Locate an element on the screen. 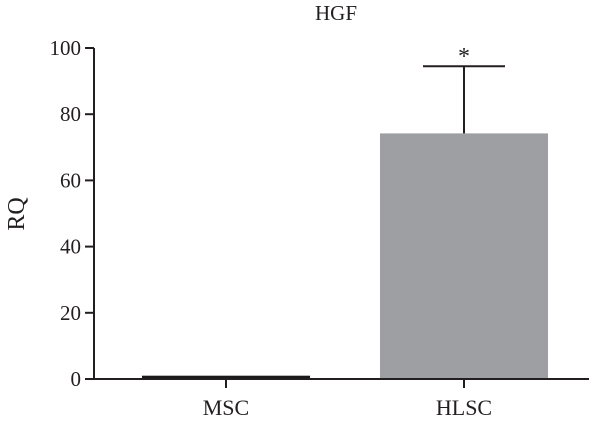  error-bars-group: * is located at coordinates (464, 89).